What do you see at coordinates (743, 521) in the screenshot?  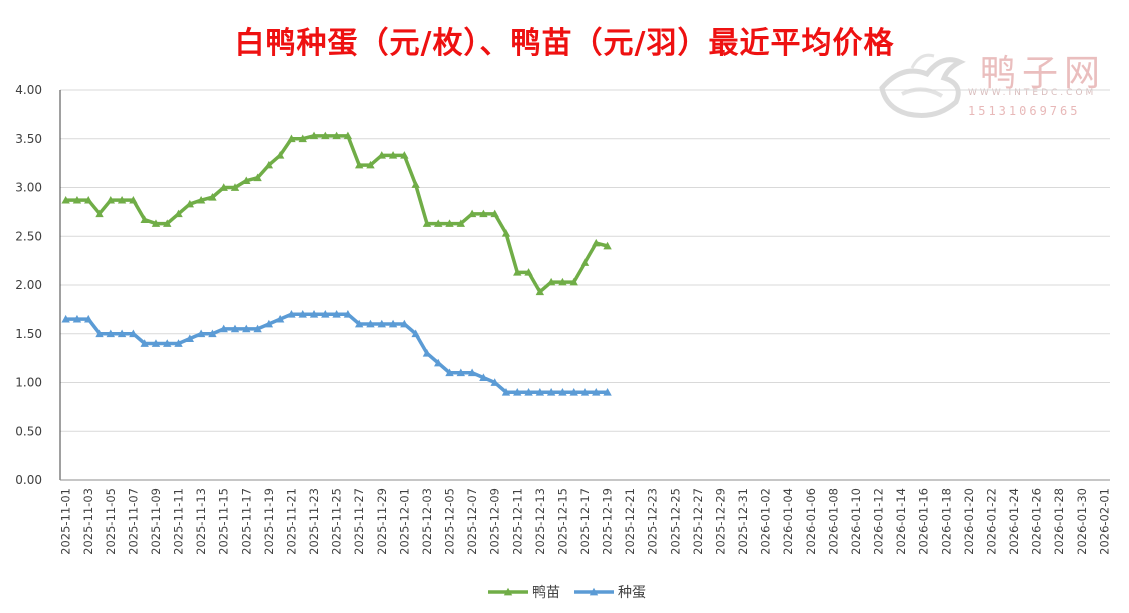 I see `x-tick-label: 2025-12-31` at bounding box center [743, 521].